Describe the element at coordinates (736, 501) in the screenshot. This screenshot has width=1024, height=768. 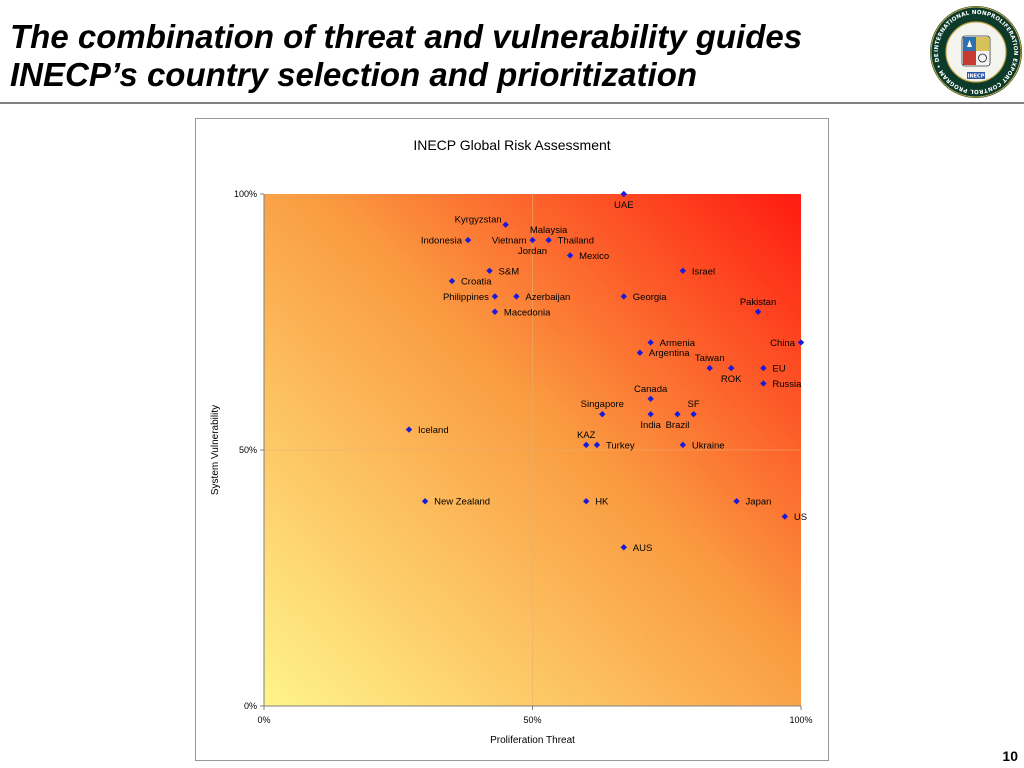
I see `data-point-japan` at that location.